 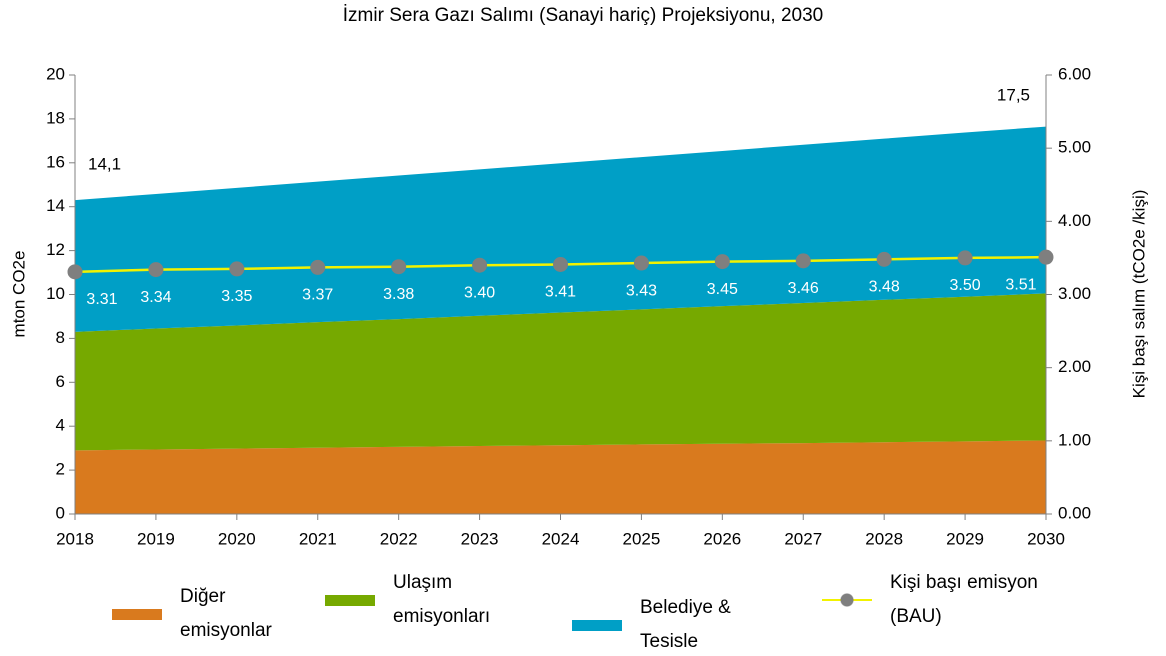 What do you see at coordinates (155, 297) in the screenshot?
I see `data-label: 3.34` at bounding box center [155, 297].